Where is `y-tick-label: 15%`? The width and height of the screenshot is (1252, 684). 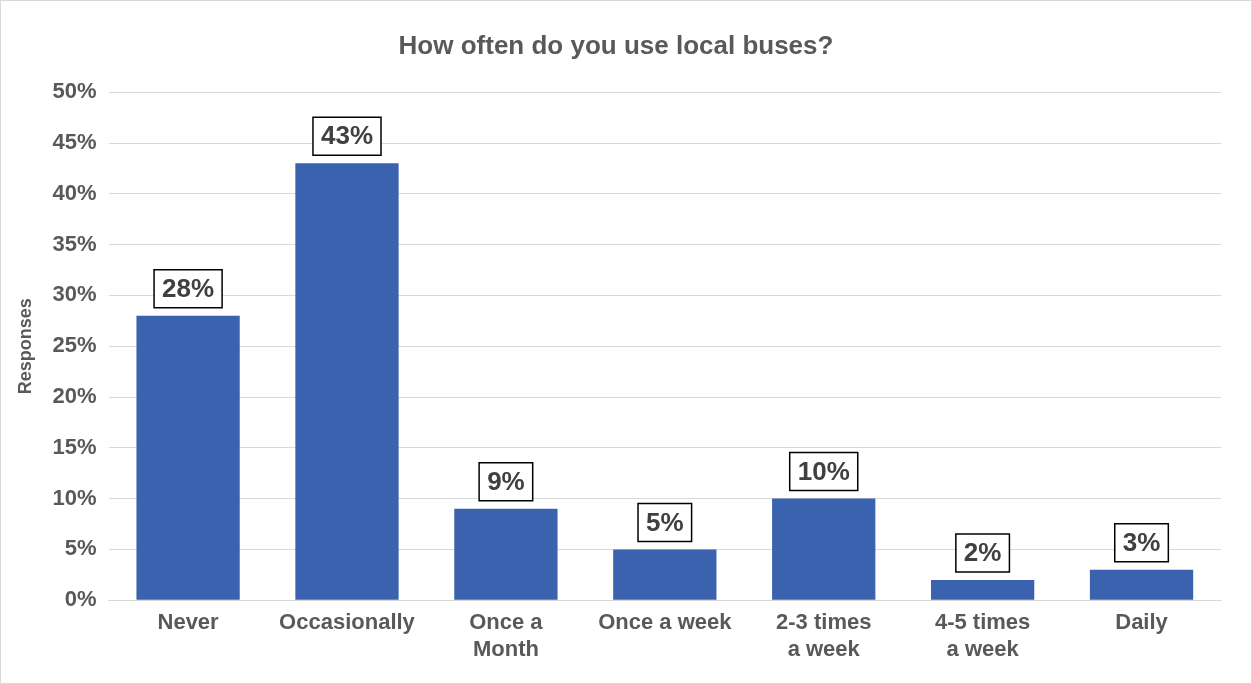 y-tick-label: 15% is located at coordinates (74, 446).